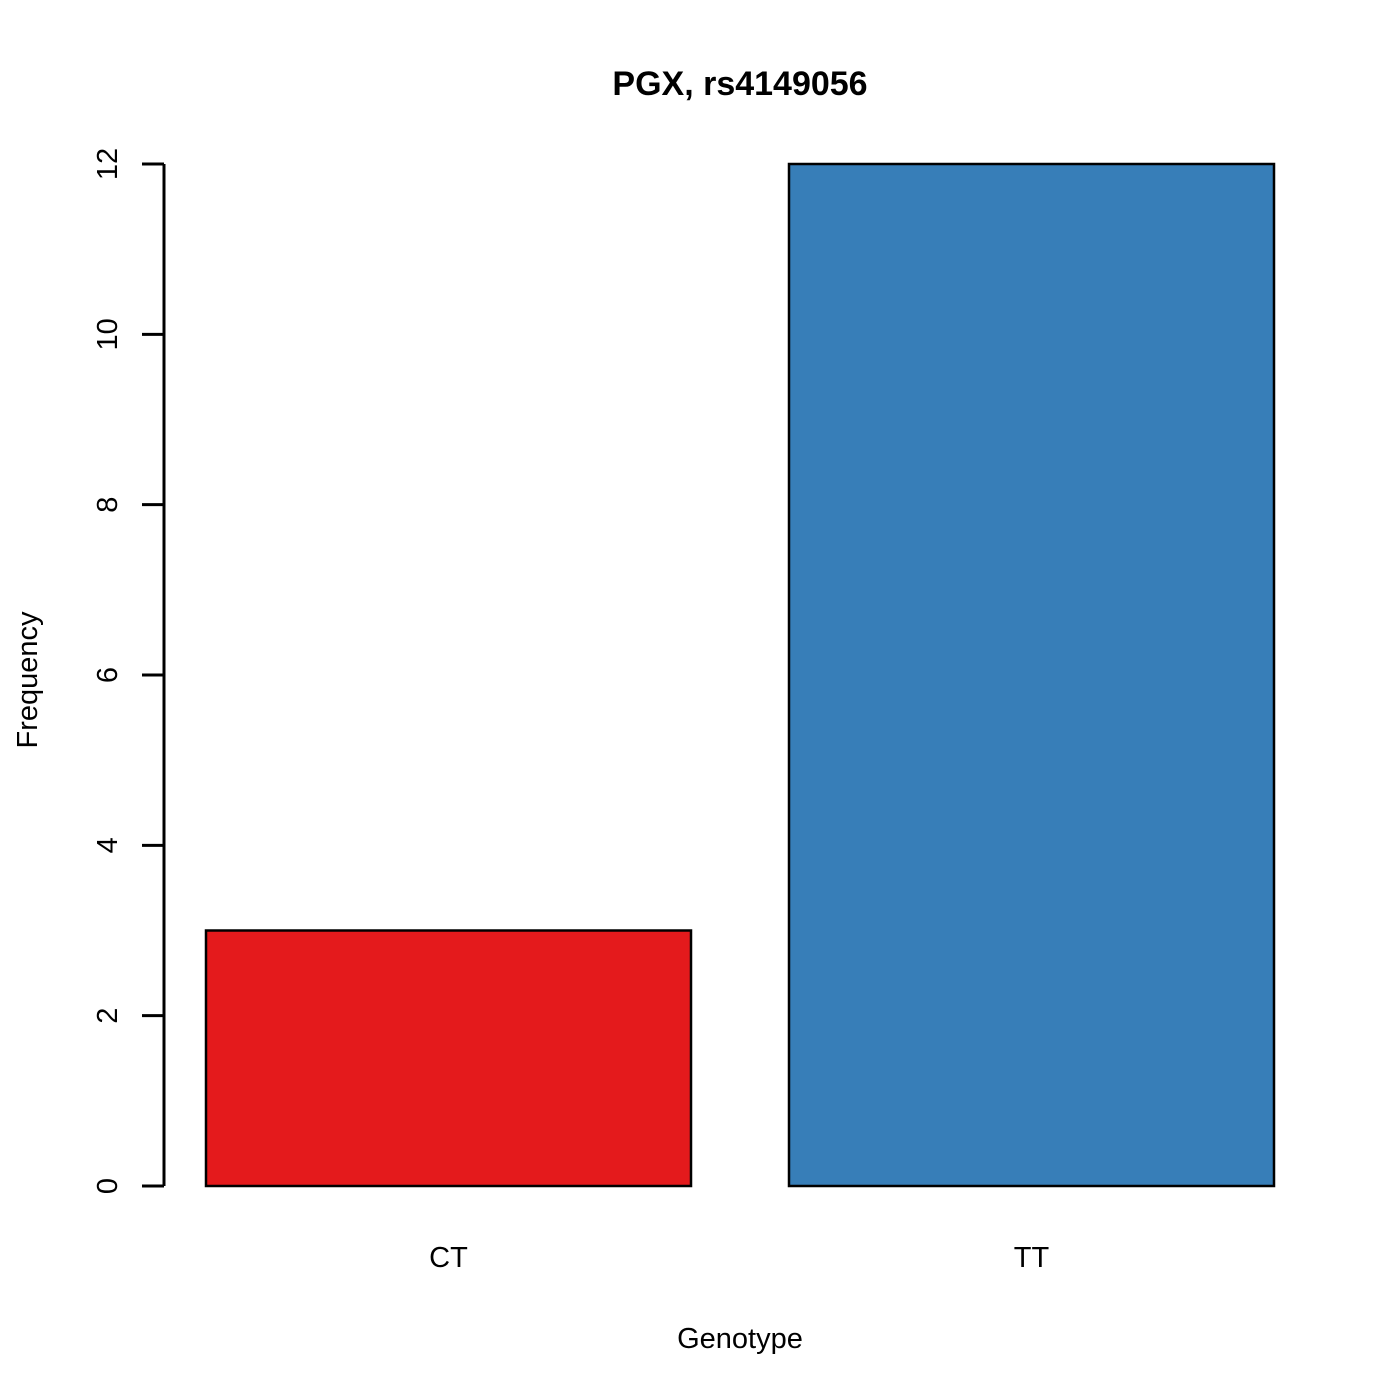 The height and width of the screenshot is (1400, 1400). What do you see at coordinates (108, 505) in the screenshot?
I see `y-axis-tick-label: 8` at bounding box center [108, 505].